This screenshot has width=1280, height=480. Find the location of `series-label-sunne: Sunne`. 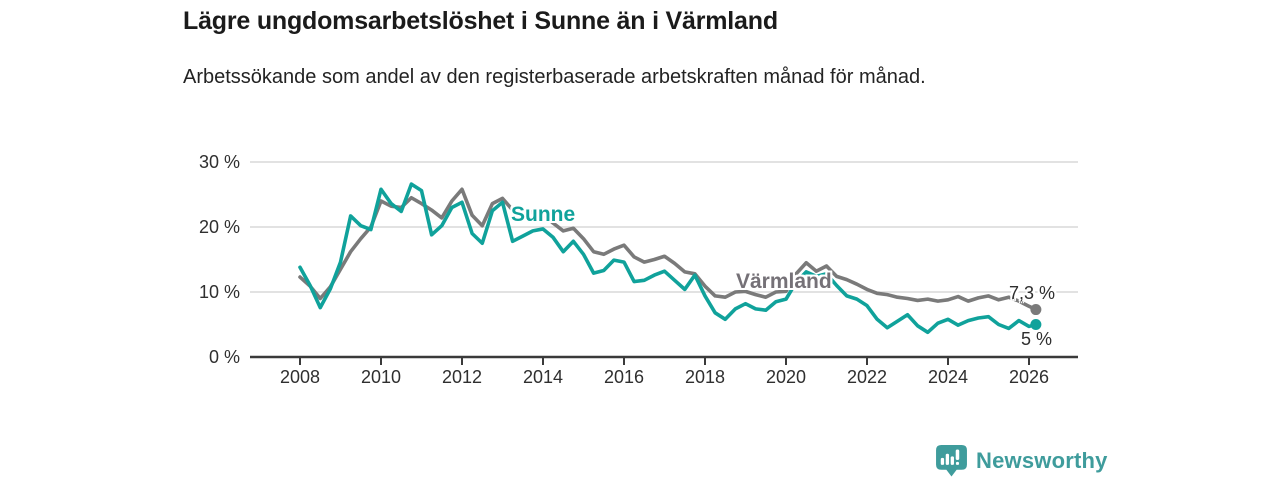

series-label-sunne: Sunne is located at coordinates (543, 214).